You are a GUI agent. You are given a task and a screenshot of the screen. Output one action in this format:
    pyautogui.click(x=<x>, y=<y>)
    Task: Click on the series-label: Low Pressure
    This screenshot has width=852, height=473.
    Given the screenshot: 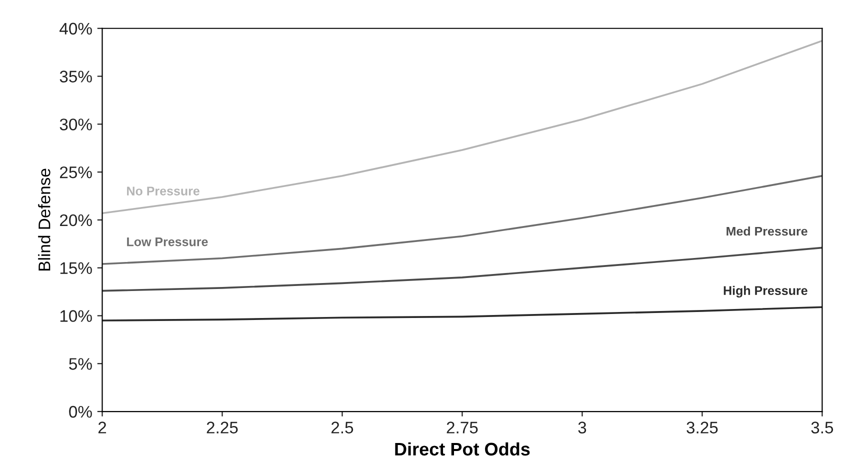 What is the action you would take?
    pyautogui.click(x=167, y=241)
    